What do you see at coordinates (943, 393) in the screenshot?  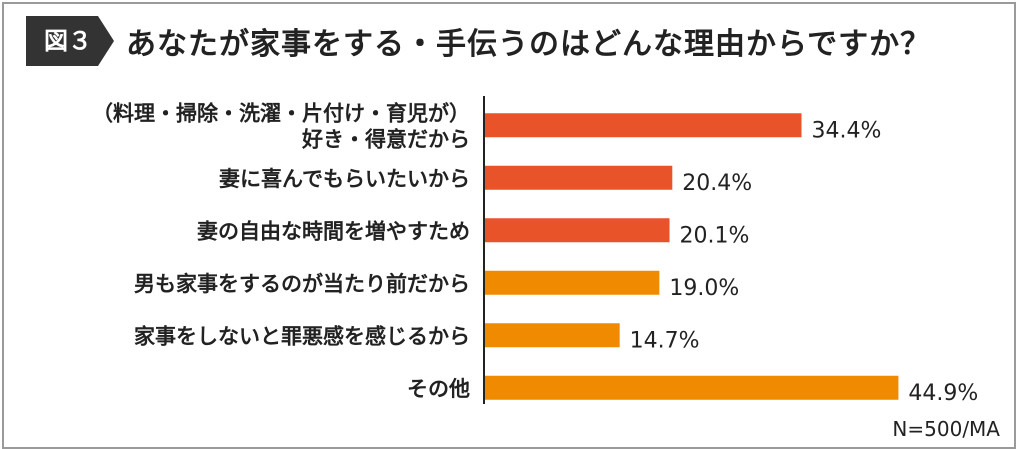 I see `value-label-6: 44.9%` at bounding box center [943, 393].